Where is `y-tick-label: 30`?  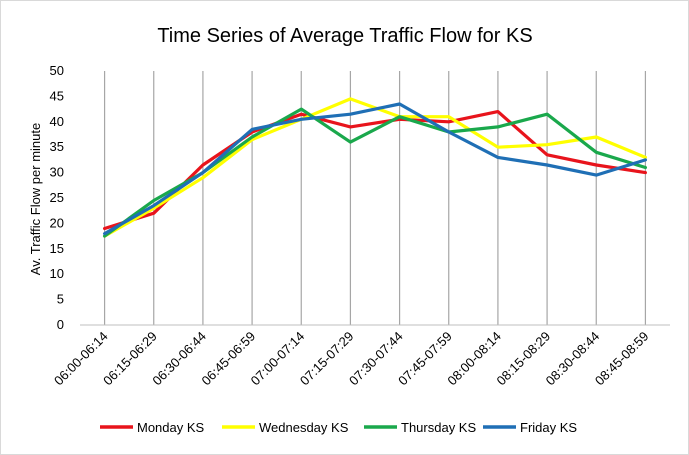
y-tick-label: 30 is located at coordinates (57, 172).